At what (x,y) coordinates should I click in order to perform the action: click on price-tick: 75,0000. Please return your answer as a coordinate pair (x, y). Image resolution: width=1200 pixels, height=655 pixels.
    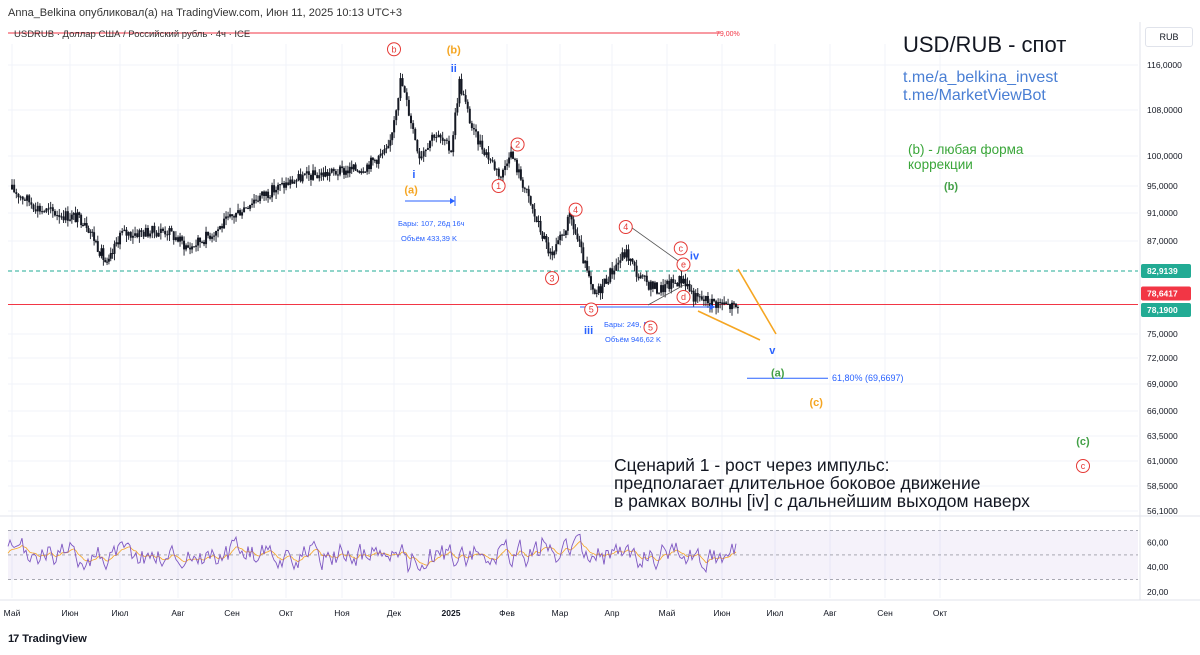
    Looking at the image, I should click on (1162, 334).